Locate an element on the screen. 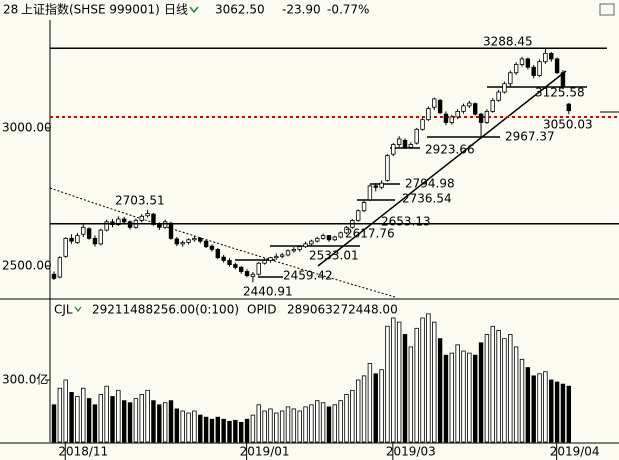 The image size is (619, 460). y-tick-label: 3000.00 is located at coordinates (27, 127).